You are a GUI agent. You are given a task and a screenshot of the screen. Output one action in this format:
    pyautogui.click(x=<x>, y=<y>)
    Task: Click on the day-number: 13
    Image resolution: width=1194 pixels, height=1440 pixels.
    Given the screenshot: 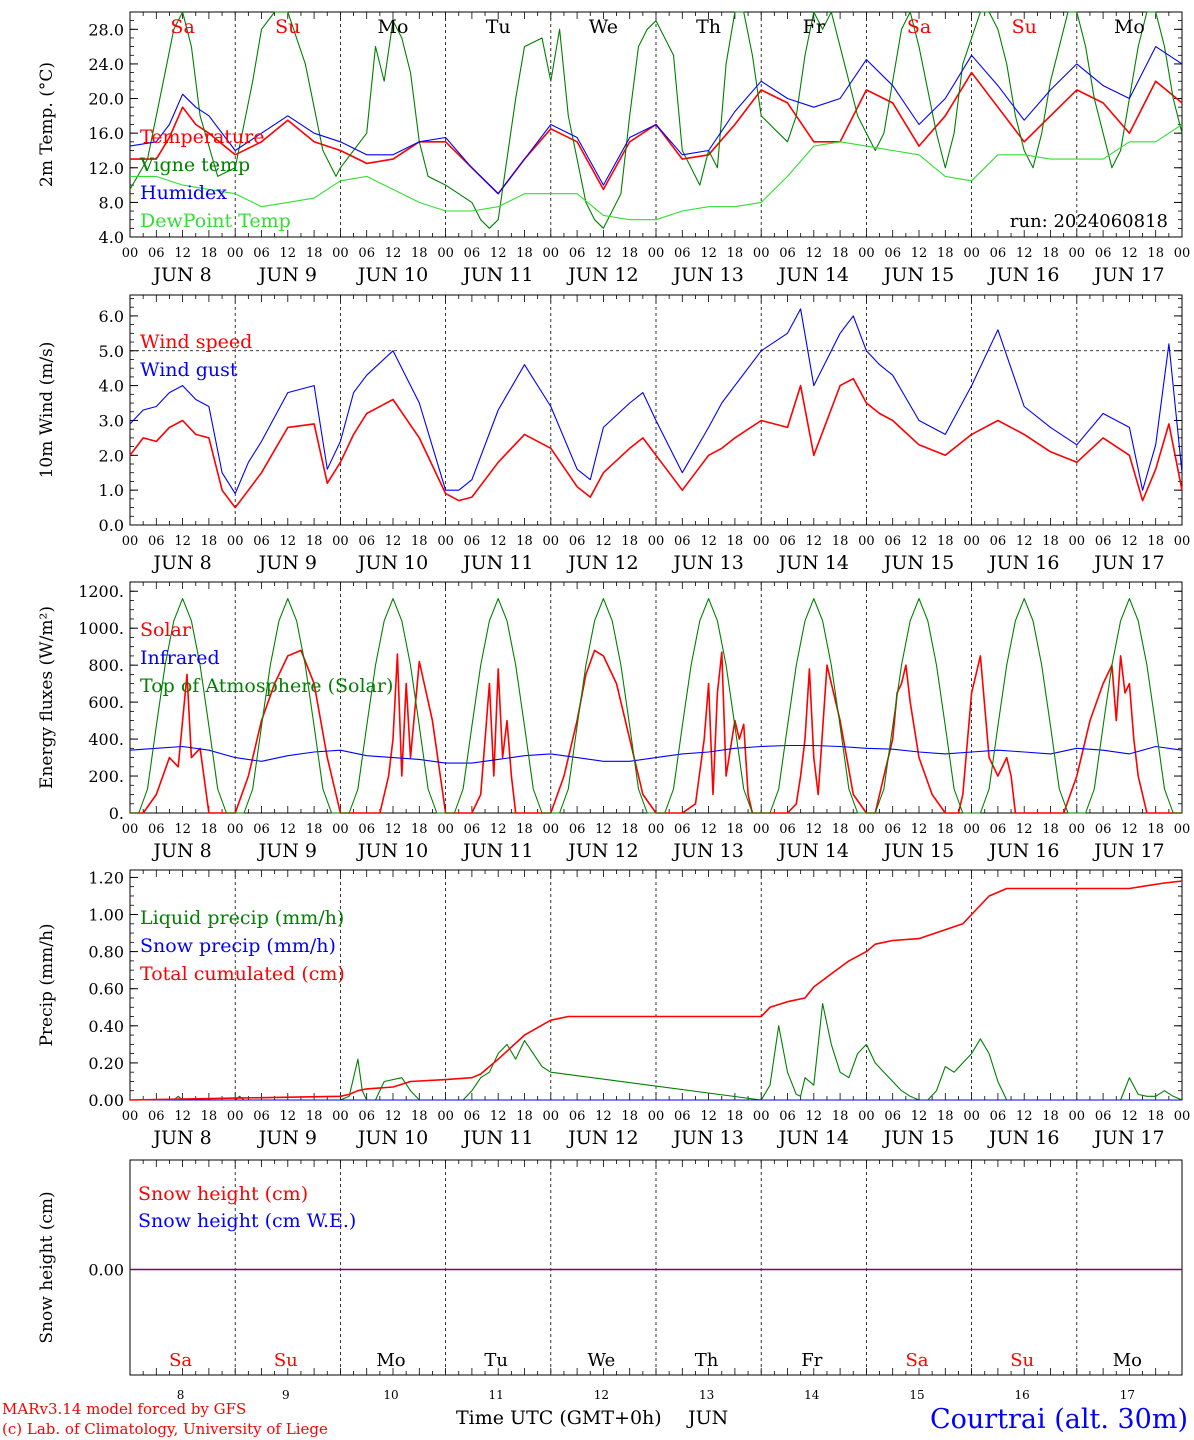 What is the action you would take?
    pyautogui.click(x=706, y=1395)
    